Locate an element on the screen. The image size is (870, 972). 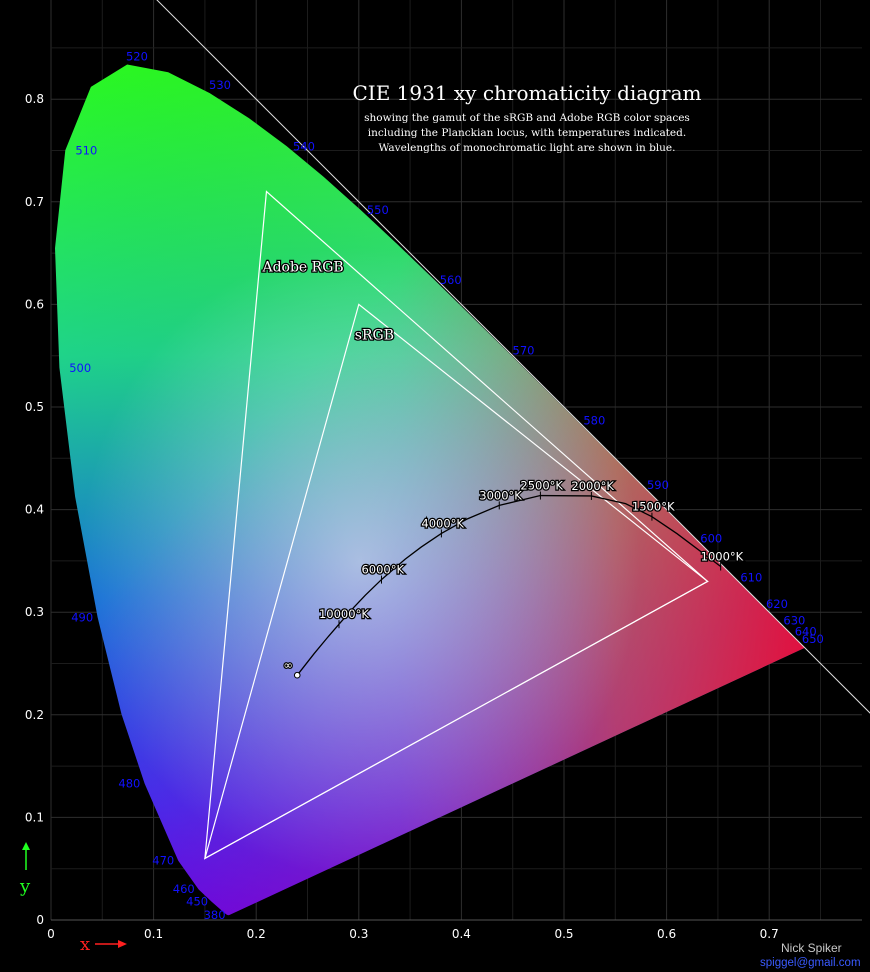
y-tick-label: 0.4 is located at coordinates (34, 510).